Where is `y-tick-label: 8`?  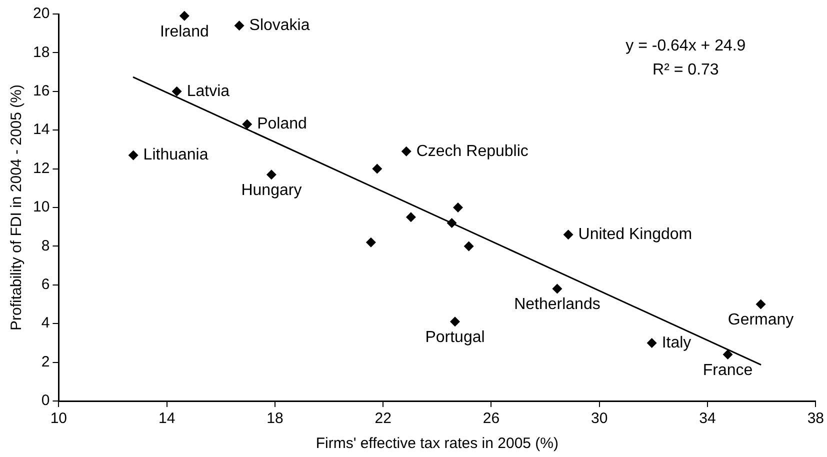 y-tick-label: 8 is located at coordinates (45, 245).